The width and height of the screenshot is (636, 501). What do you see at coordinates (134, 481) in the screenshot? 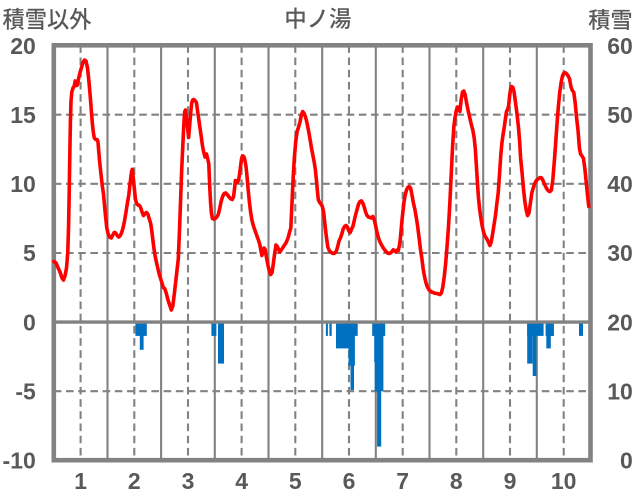
I see `svg-text: 2` at bounding box center [134, 481].